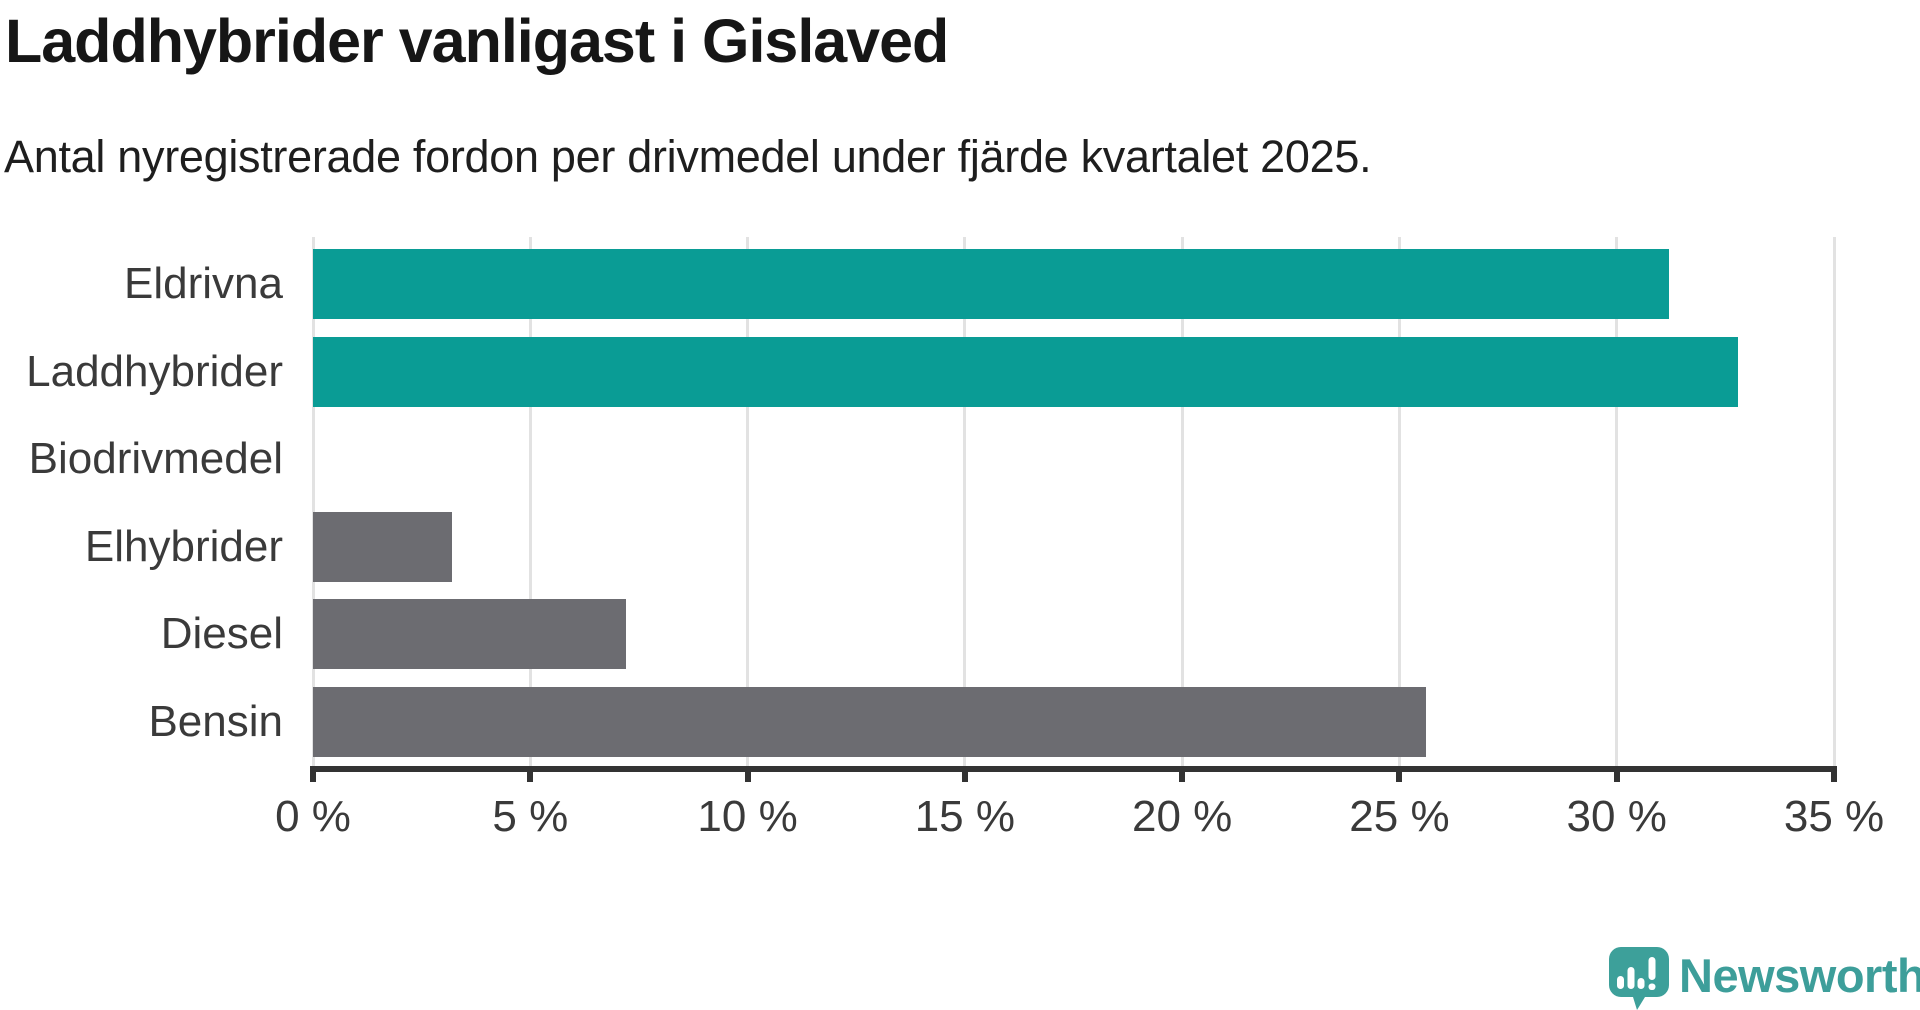  I want to click on category-label-diesel: Diesel, so click(221, 634).